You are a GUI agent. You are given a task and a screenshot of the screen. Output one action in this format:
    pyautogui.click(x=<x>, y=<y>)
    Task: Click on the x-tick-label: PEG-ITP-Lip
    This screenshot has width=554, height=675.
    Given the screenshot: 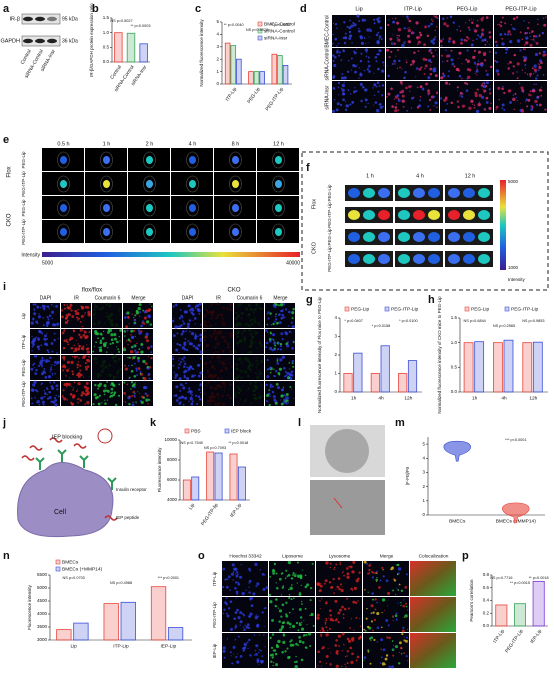 What is the action you would take?
    pyautogui.click(x=274, y=99)
    